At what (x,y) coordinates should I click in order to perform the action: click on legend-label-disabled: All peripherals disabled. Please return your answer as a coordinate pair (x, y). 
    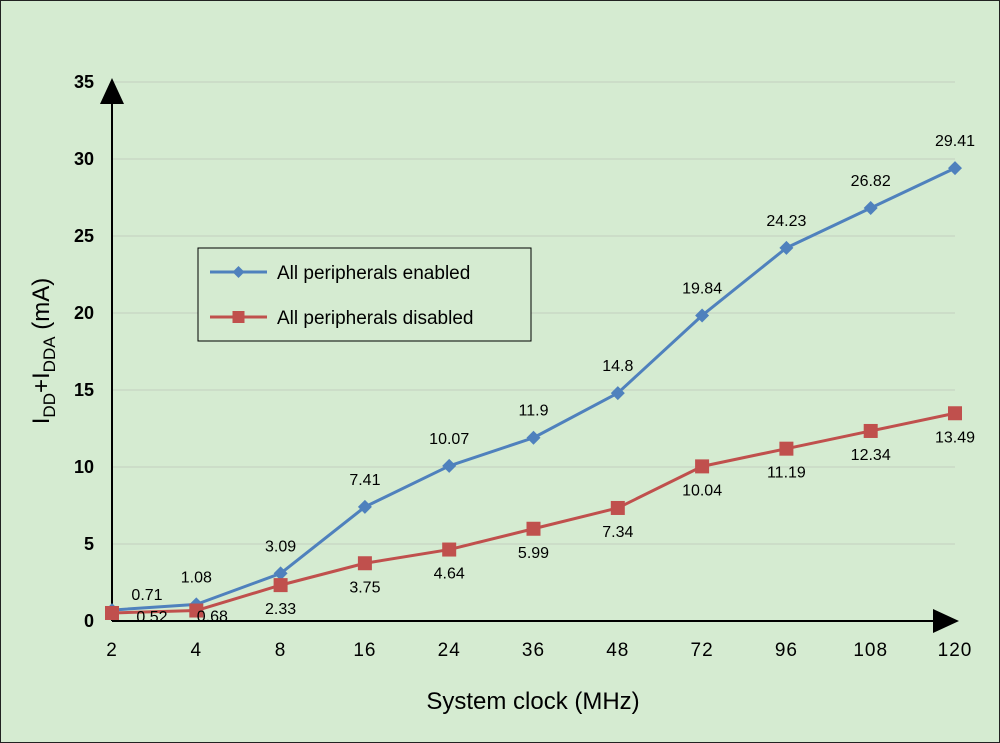
    Looking at the image, I should click on (375, 318).